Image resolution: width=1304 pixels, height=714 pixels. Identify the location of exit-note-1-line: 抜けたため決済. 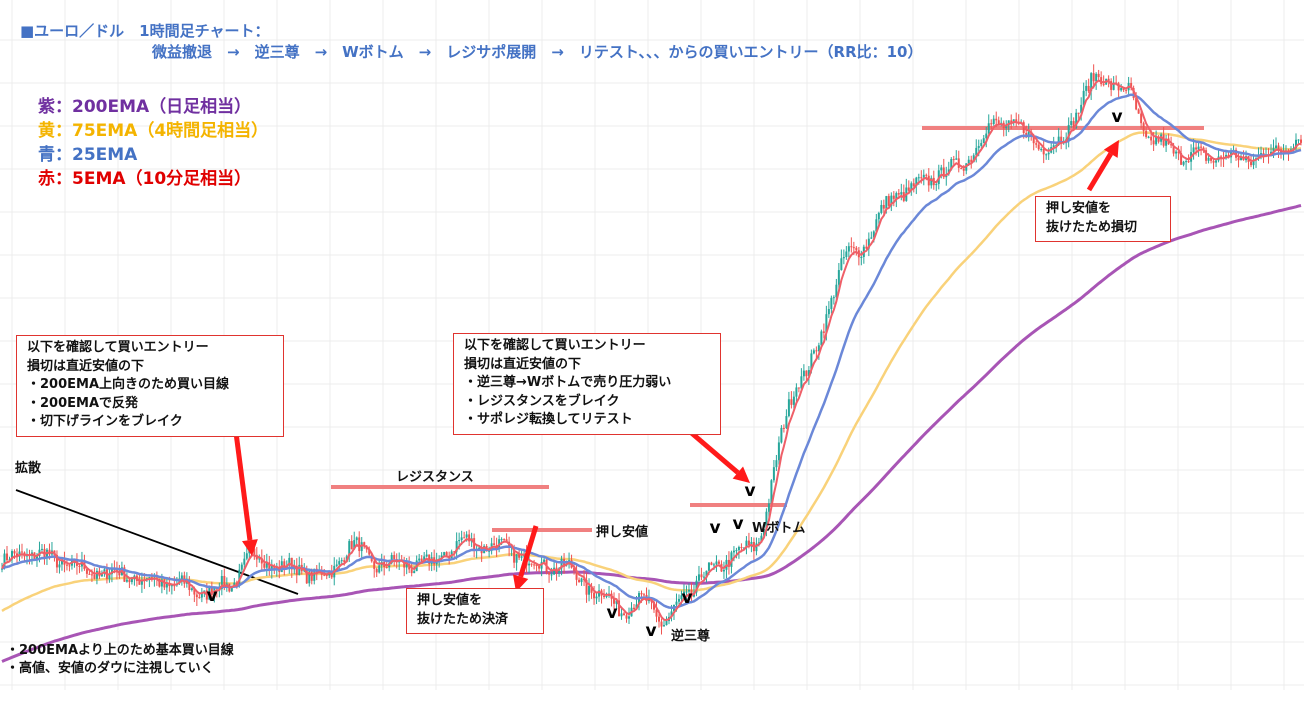
(463, 619).